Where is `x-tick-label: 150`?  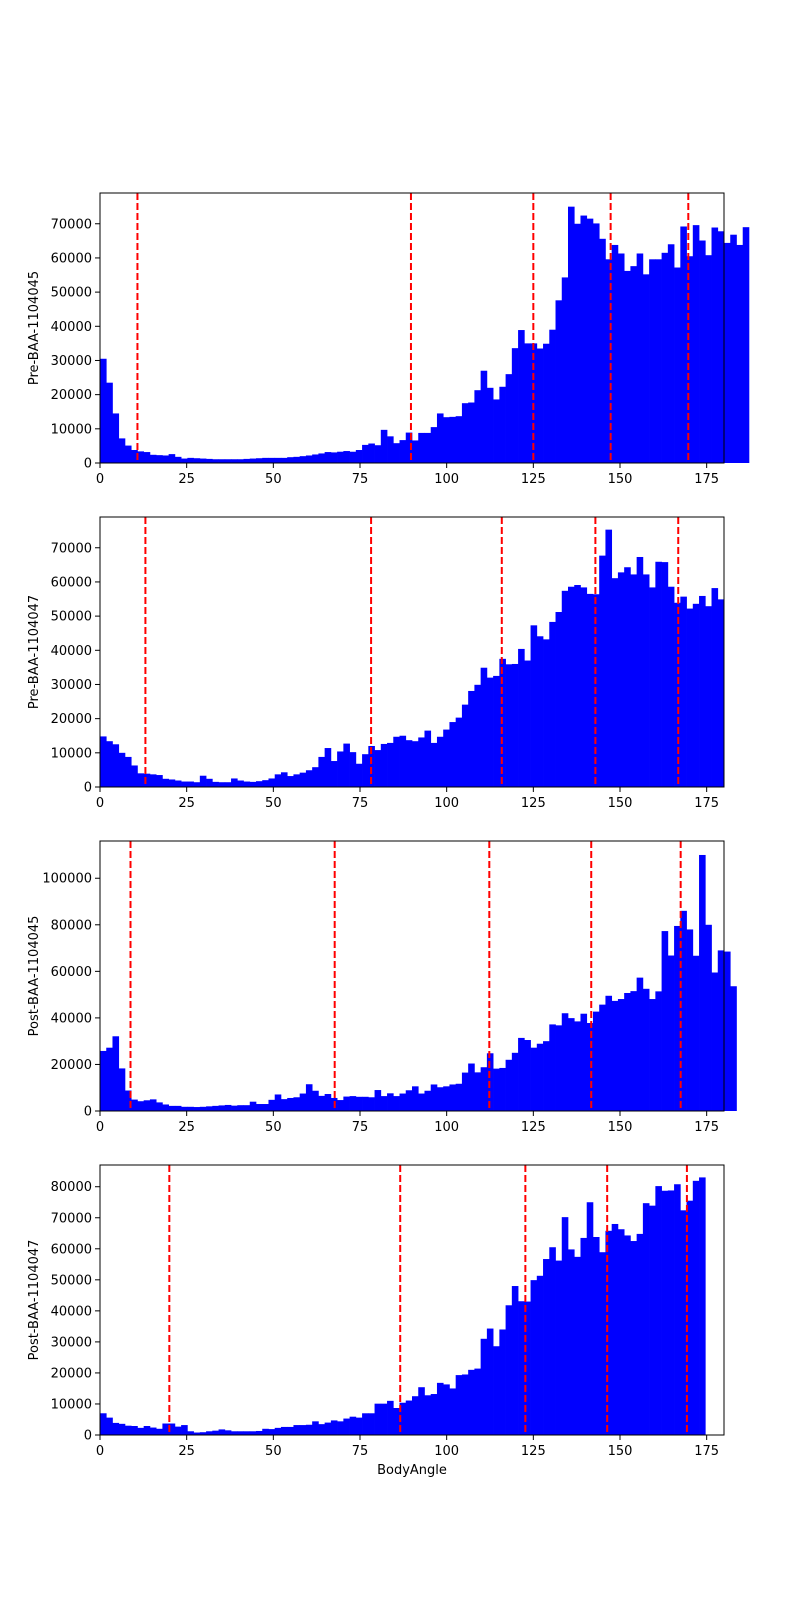
x-tick-label: 150 is located at coordinates (620, 1451).